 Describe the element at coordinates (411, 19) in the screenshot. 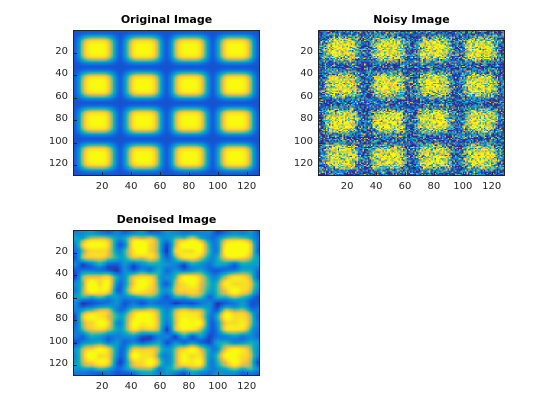

I see `noisy-image-title: Noisy Image` at that location.